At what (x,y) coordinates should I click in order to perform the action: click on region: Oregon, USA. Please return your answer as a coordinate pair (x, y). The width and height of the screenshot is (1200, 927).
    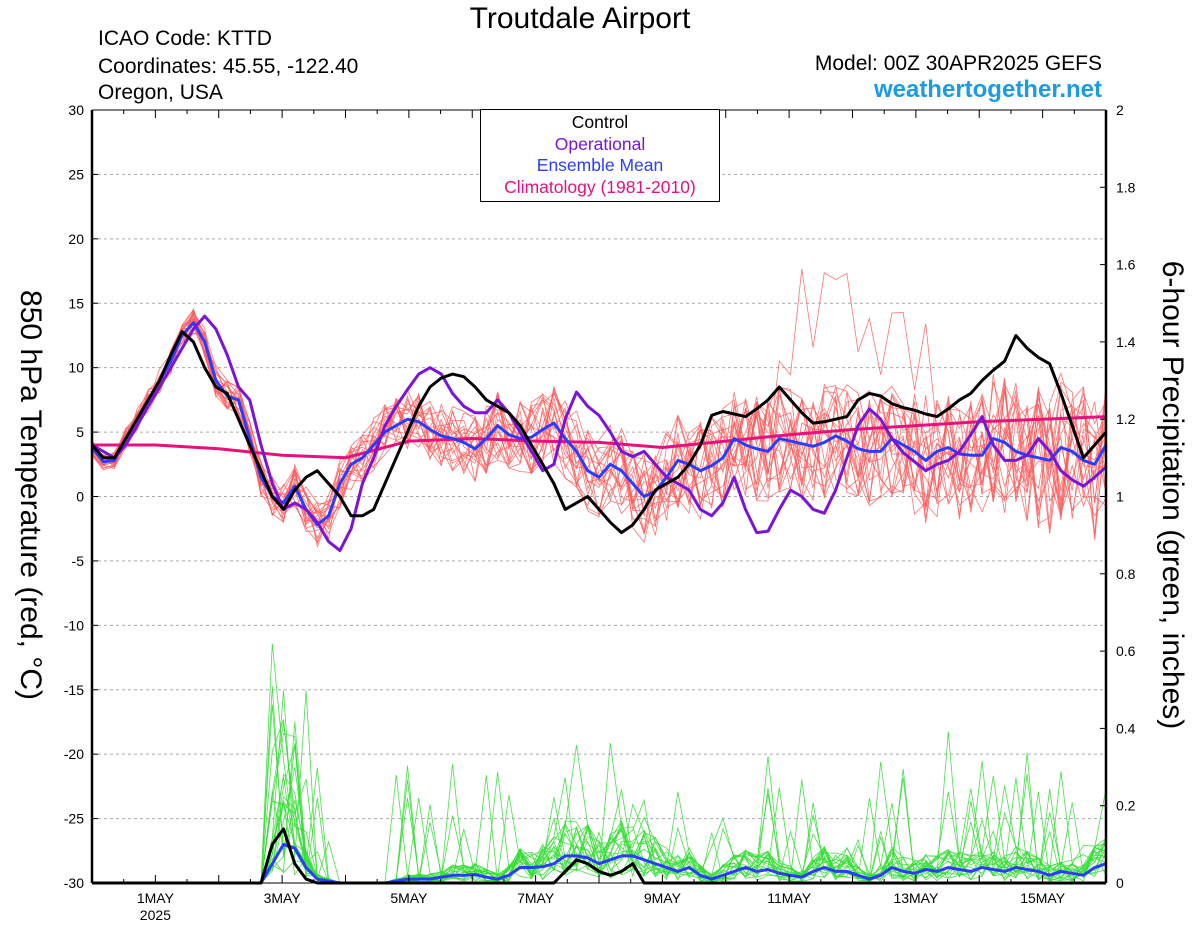
    Looking at the image, I should click on (160, 92).